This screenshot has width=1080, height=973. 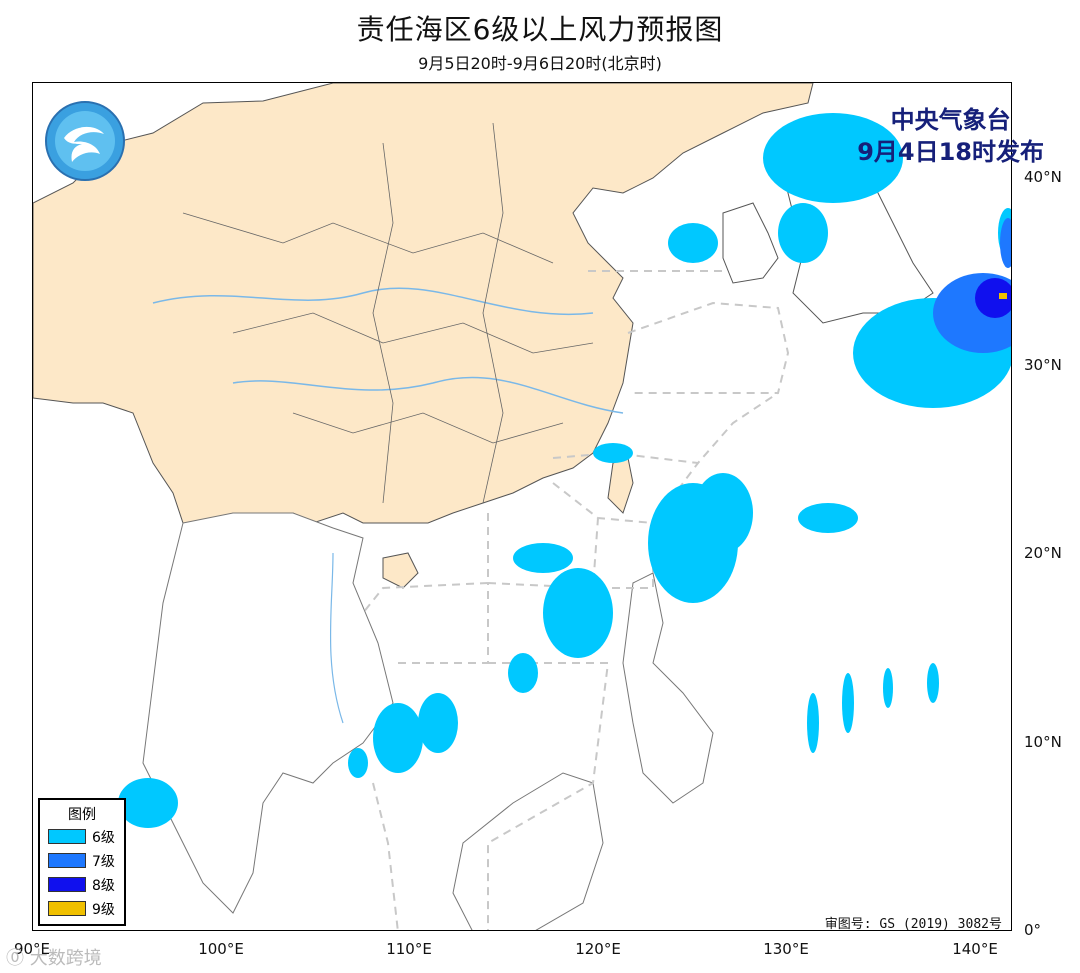 I want to click on watermark: ⓪ 大数跨境, so click(x=54, y=958).